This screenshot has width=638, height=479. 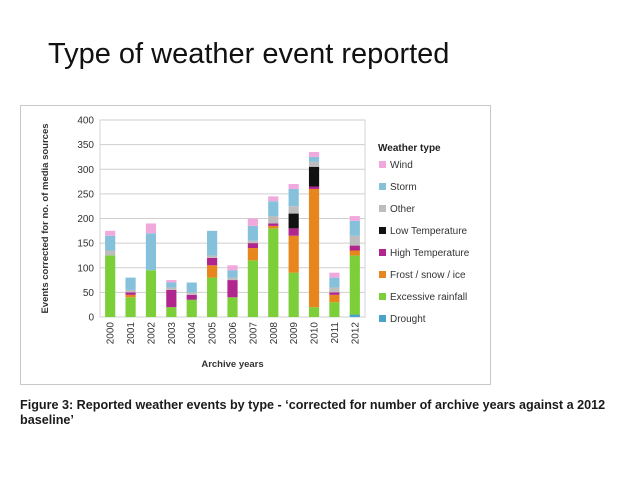 What do you see at coordinates (409, 148) in the screenshot?
I see `legend-title: Weather type` at bounding box center [409, 148].